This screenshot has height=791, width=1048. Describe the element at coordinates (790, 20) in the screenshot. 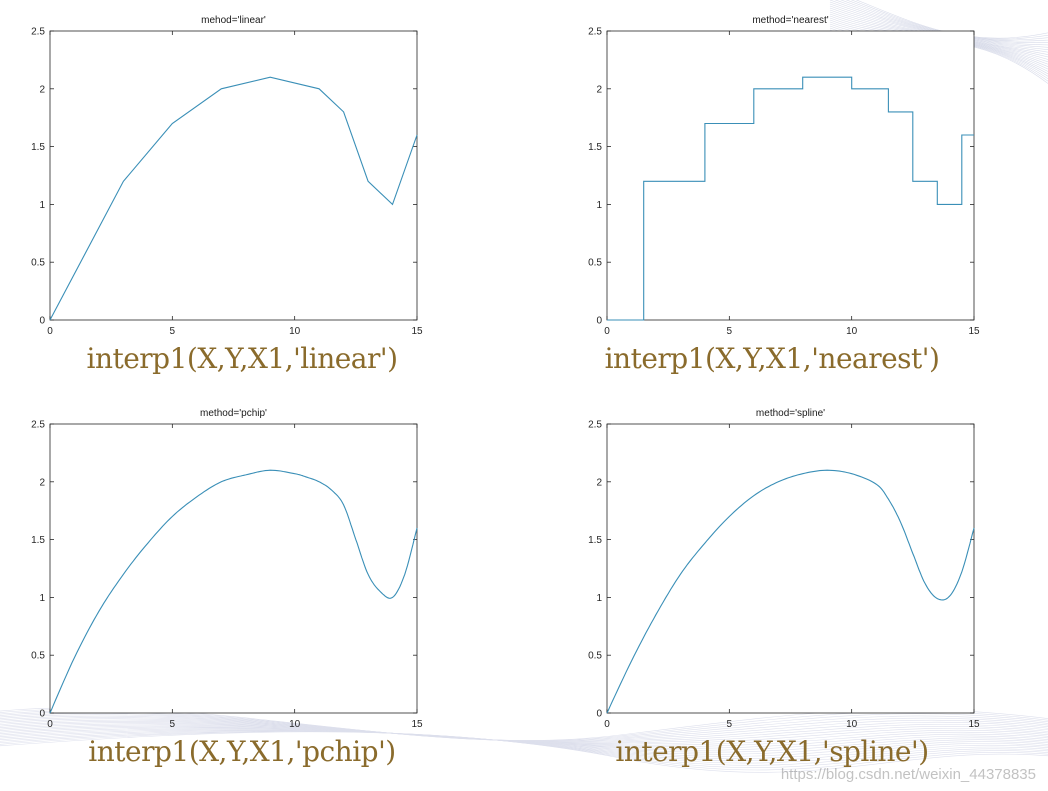

I see `plot-title: method='nearest'` at that location.